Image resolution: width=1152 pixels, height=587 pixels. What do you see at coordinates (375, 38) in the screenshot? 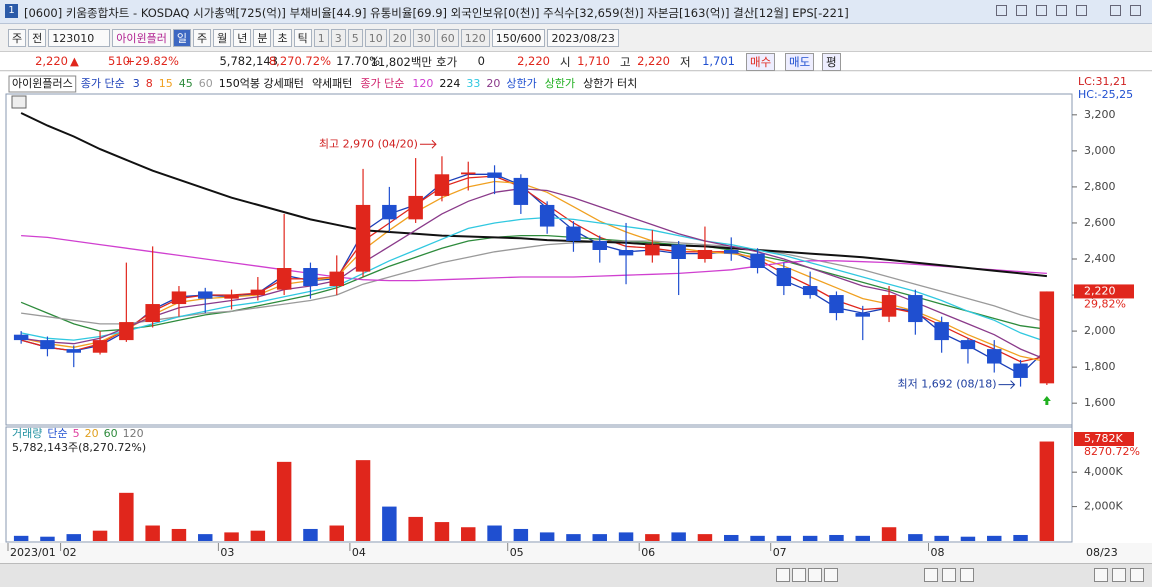
I see `toolbar-button: 10` at bounding box center [375, 38].